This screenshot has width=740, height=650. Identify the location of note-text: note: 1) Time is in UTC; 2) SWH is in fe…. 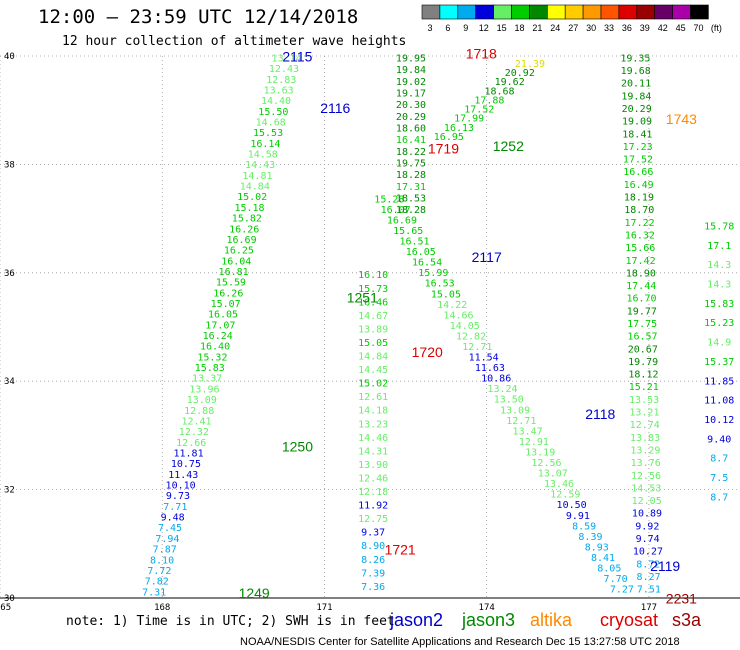
(230, 621).